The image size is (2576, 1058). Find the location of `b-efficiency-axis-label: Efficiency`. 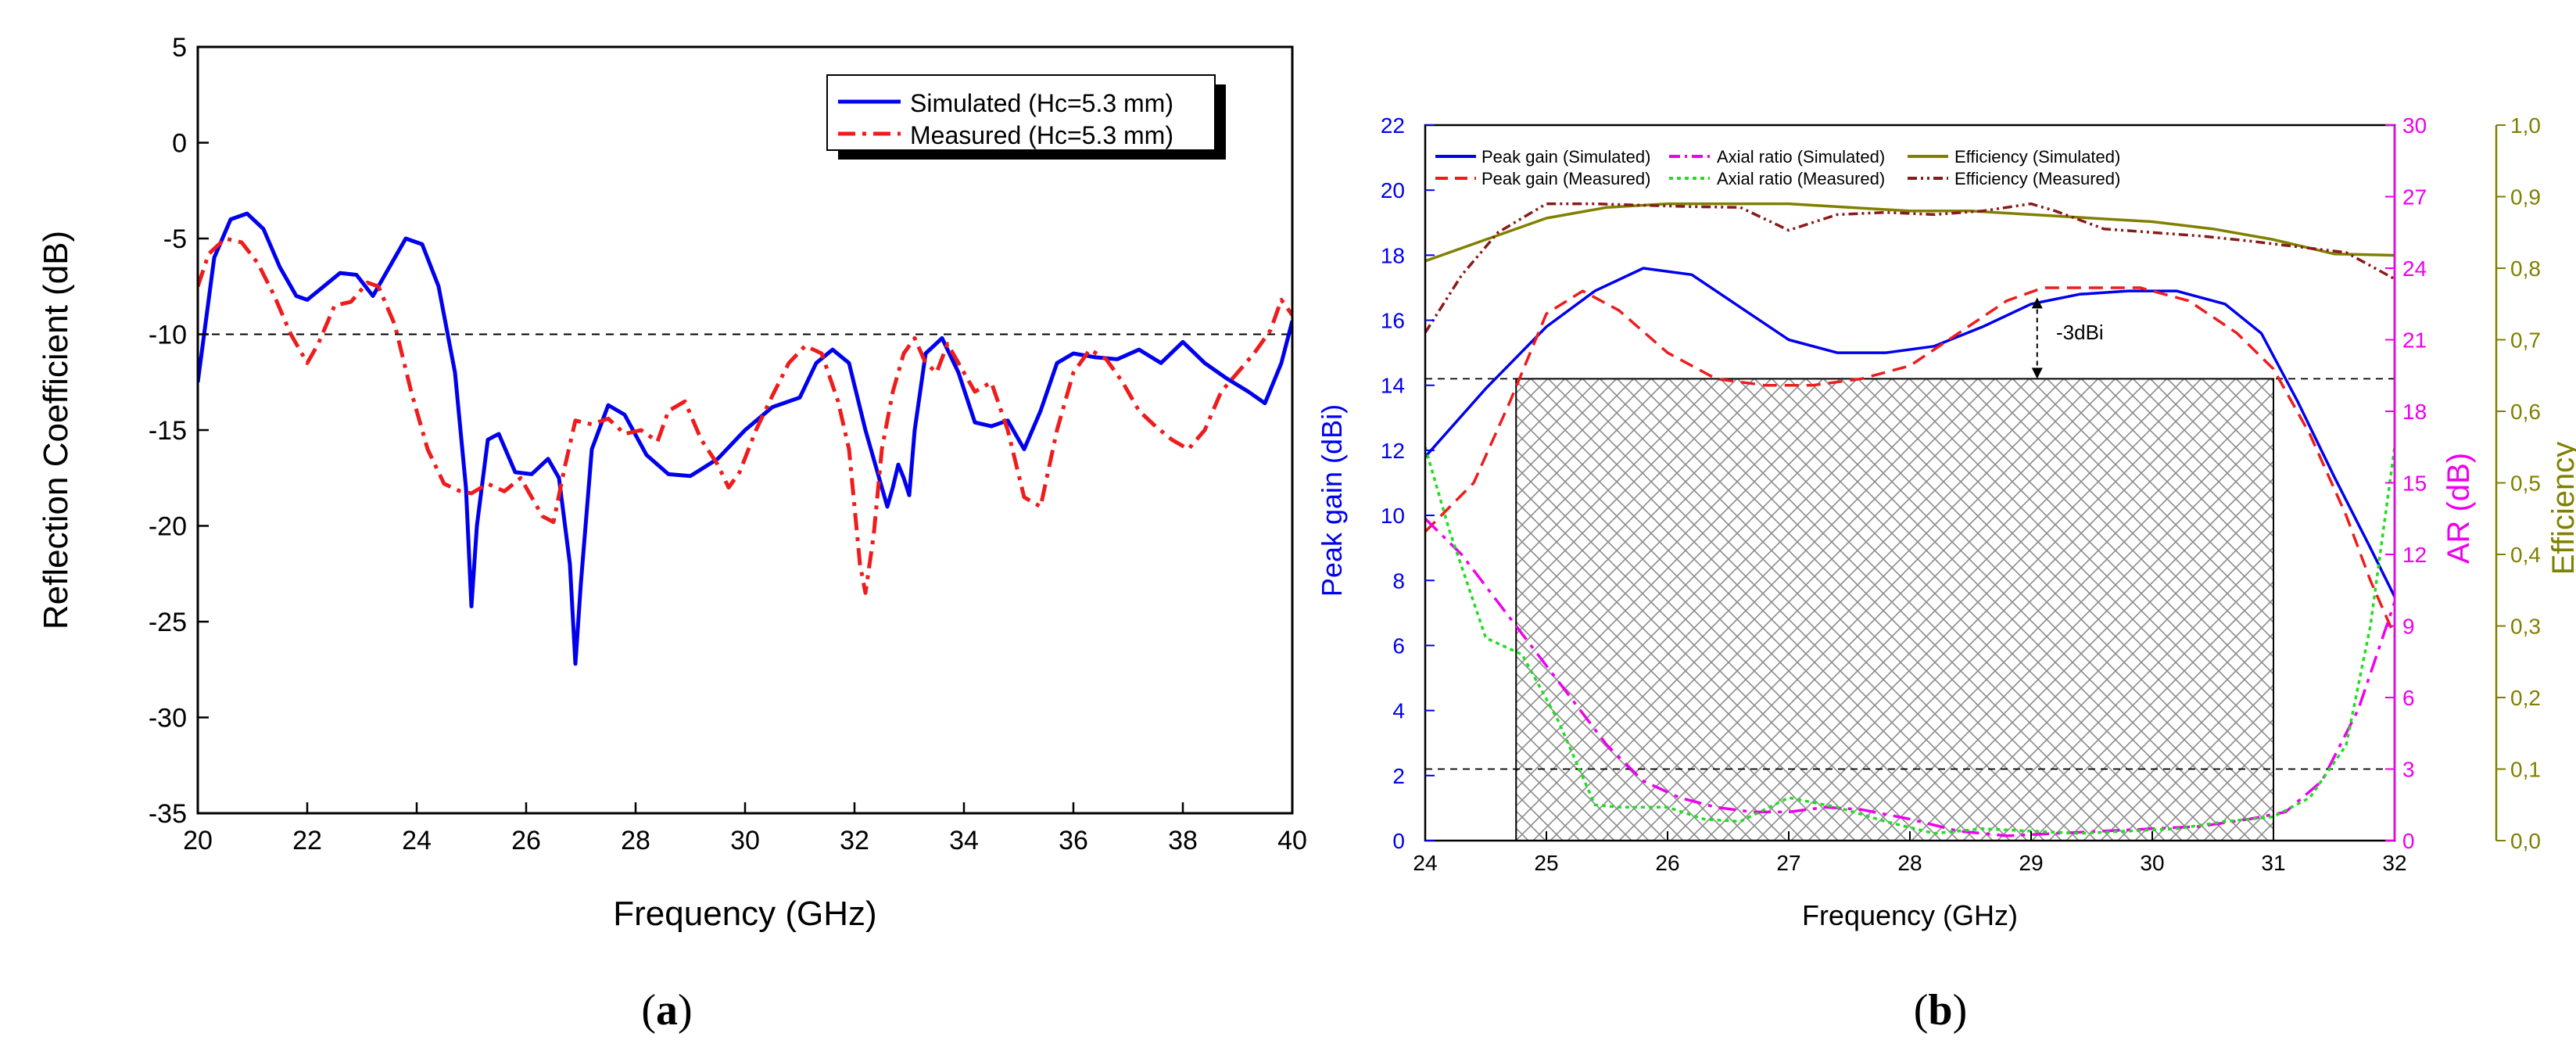

b-efficiency-axis-label: Efficiency is located at coordinates (2561, 509).